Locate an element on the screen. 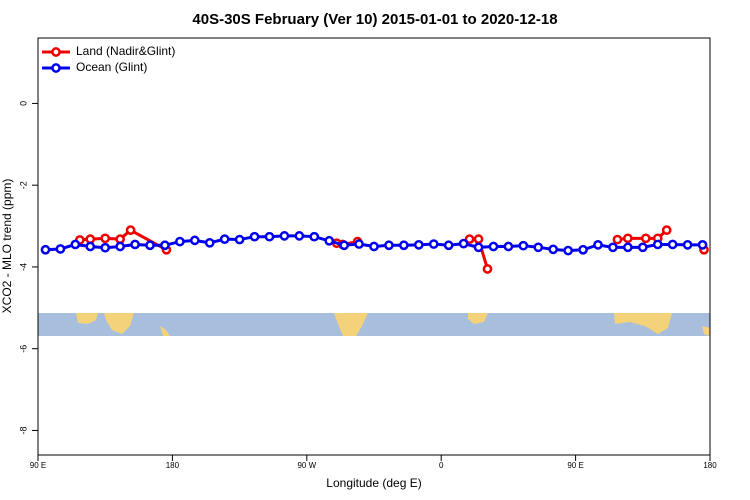 The image size is (750, 500). legend-label: Land (Nadir&Glint) is located at coordinates (125, 51).